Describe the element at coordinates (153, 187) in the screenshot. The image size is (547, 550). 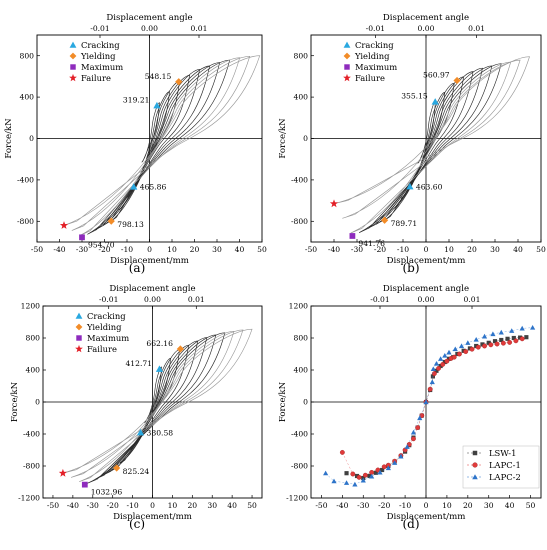
I see `data-label: 465.86` at that location.